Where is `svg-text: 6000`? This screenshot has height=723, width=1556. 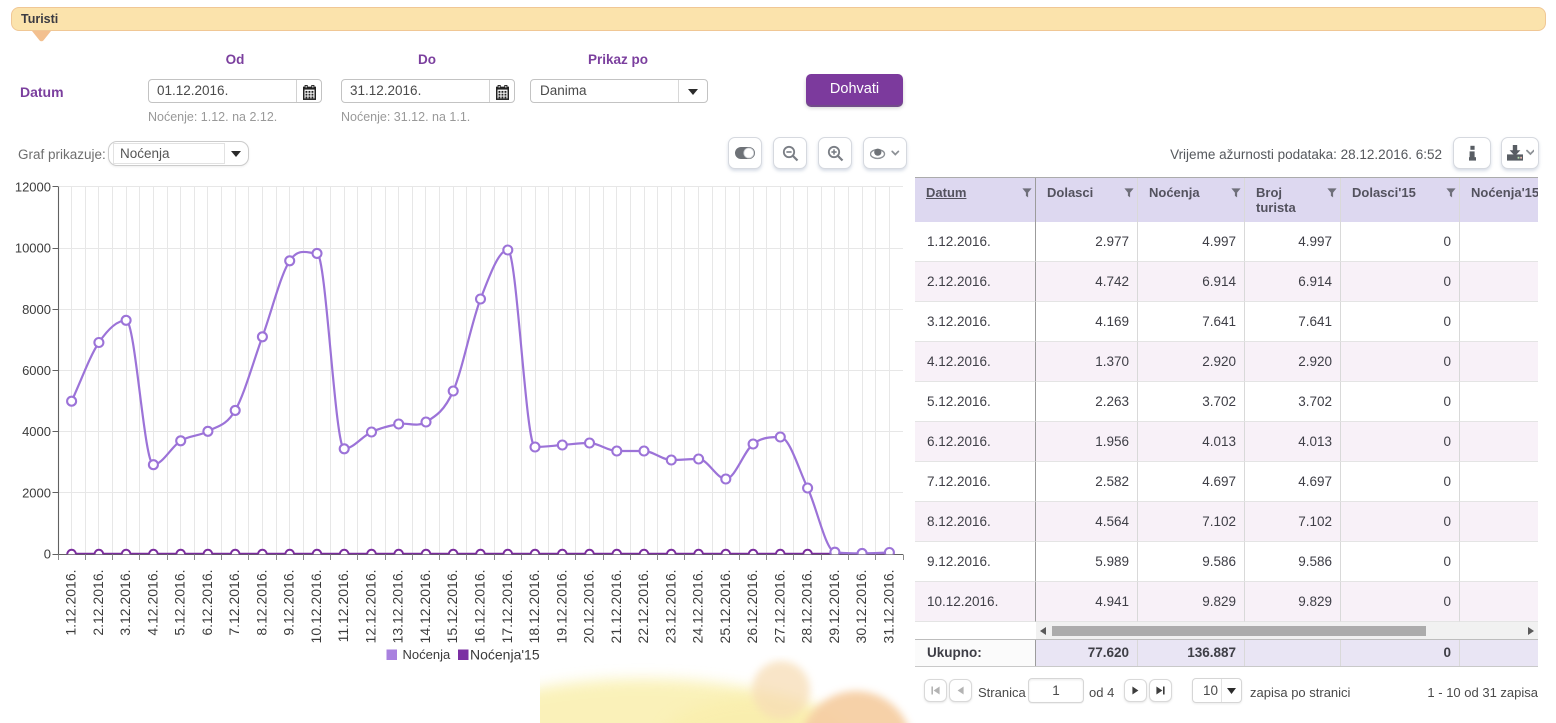
svg-text: 6000 is located at coordinates (36, 370).